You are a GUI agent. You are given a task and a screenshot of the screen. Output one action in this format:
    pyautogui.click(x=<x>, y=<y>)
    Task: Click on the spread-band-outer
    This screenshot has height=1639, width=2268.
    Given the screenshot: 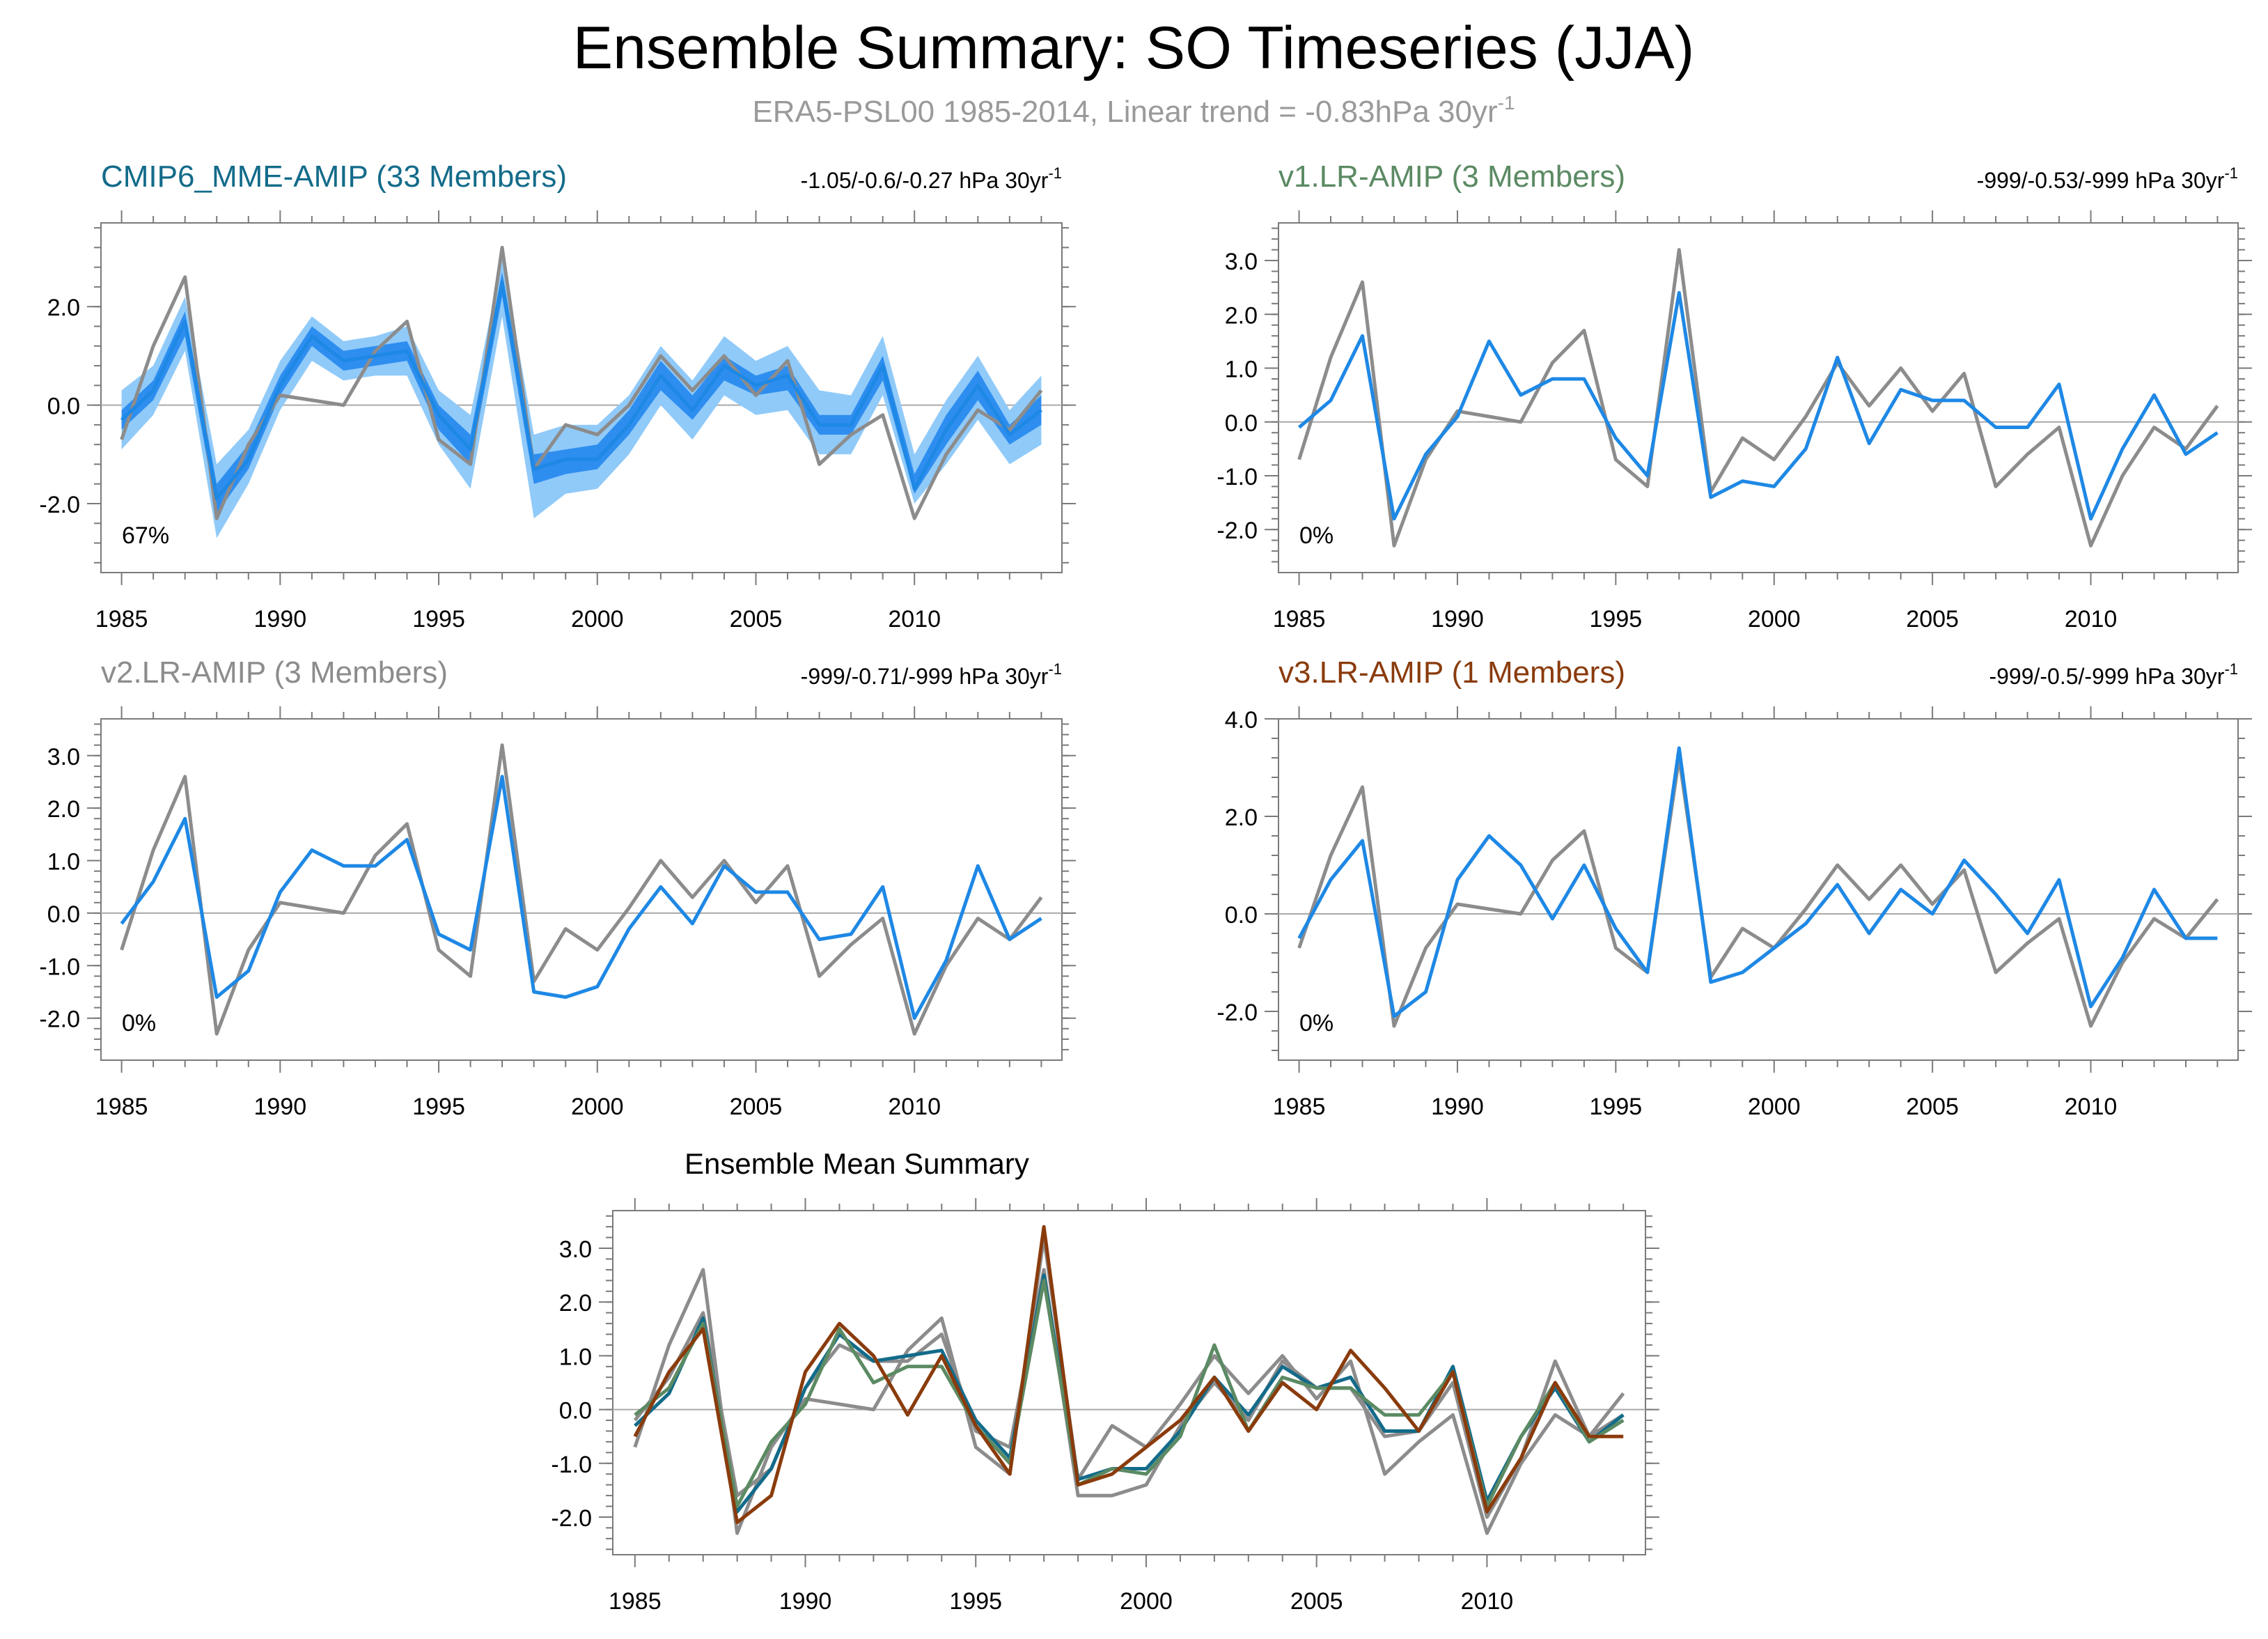 What is the action you would take?
    pyautogui.click(x=581, y=397)
    